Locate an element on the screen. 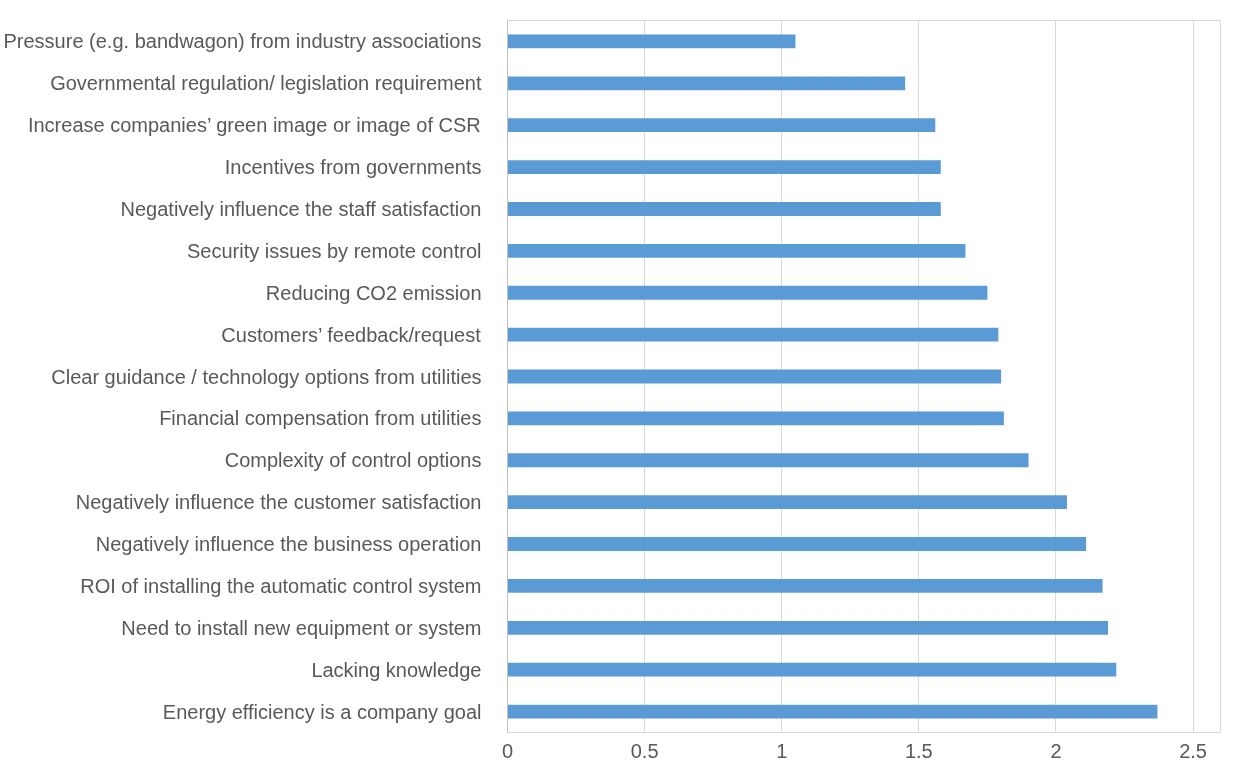  y-tick-label: Security issues by remote control is located at coordinates (334, 250).